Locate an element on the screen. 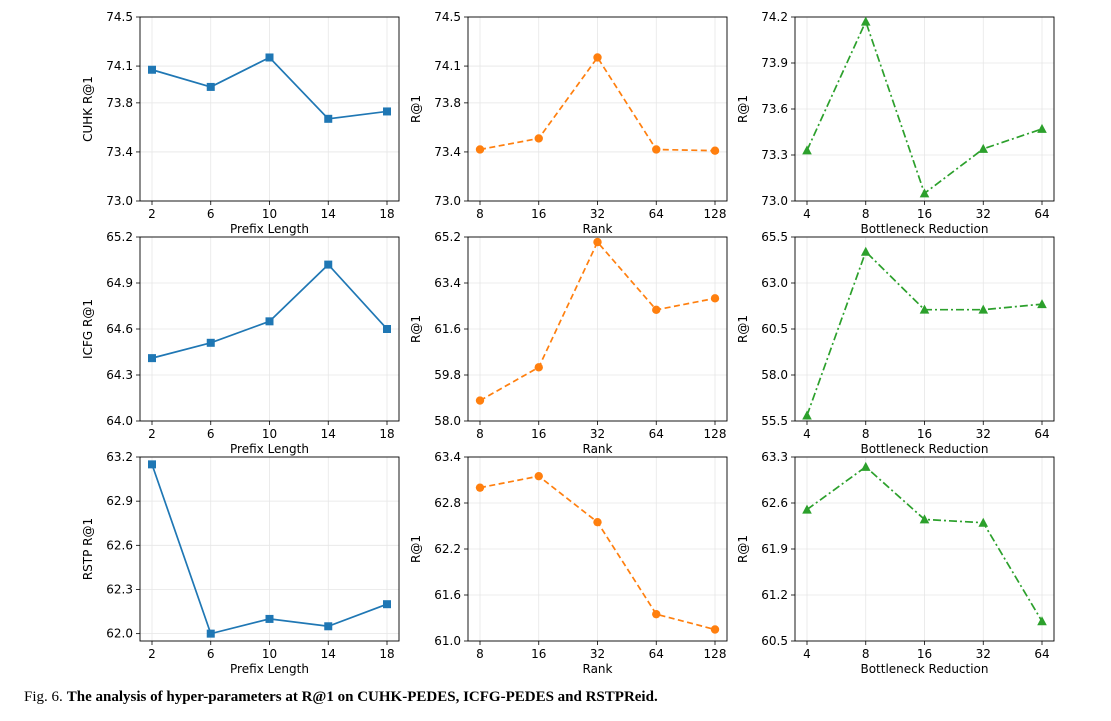 The width and height of the screenshot is (1111, 721). x-axis-label: Rank is located at coordinates (598, 229).